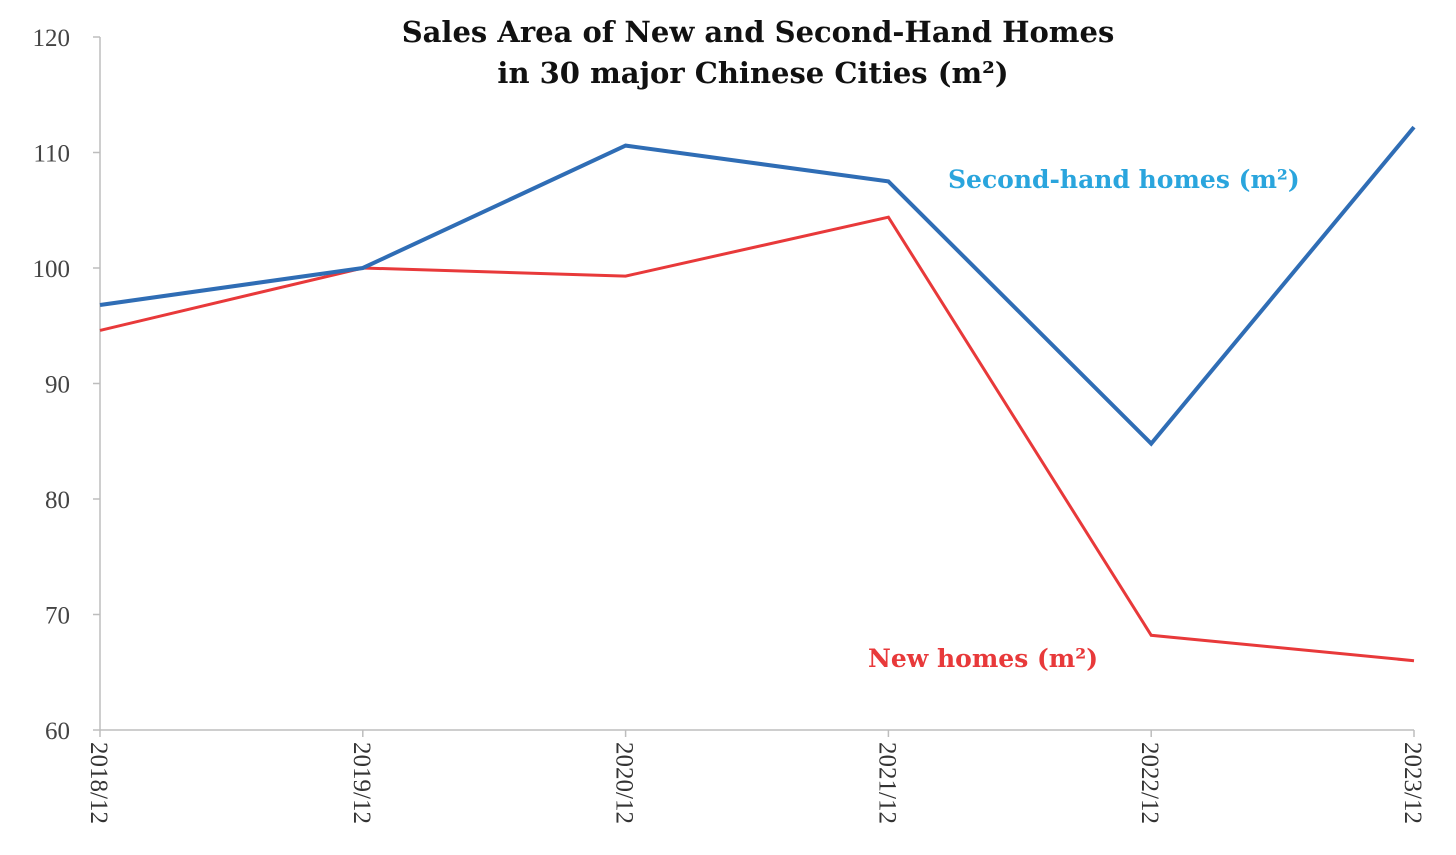 The image size is (1456, 855). I want to click on series-label-new-homes: New homes (m²), so click(983, 658).